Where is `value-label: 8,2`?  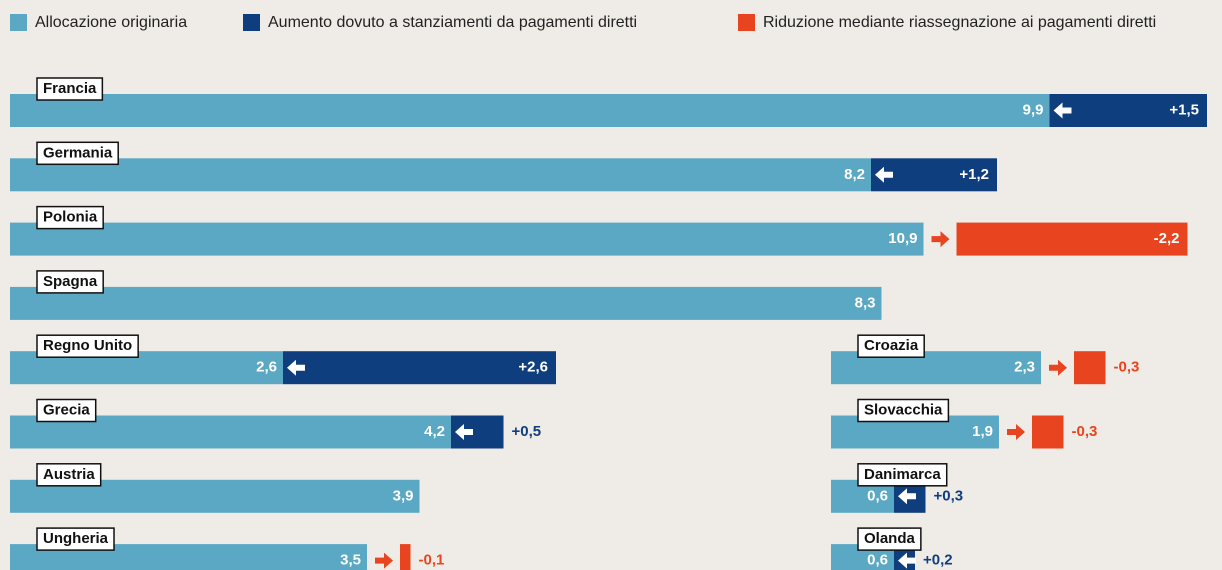
value-label: 8,2 is located at coordinates (854, 174).